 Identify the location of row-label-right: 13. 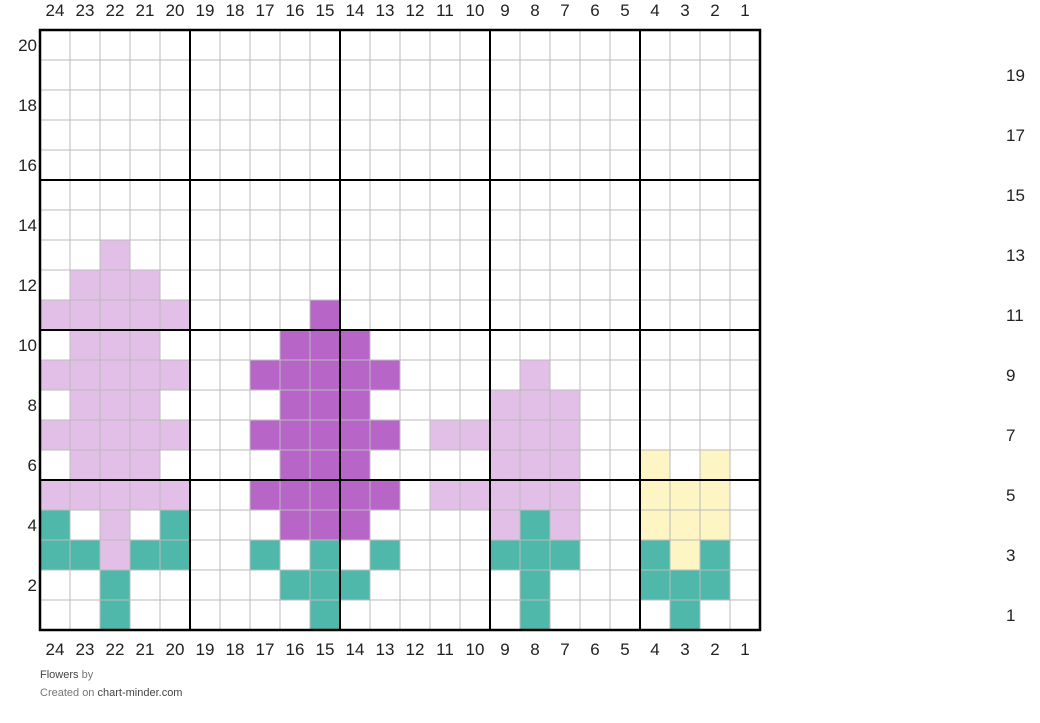
(1015, 255).